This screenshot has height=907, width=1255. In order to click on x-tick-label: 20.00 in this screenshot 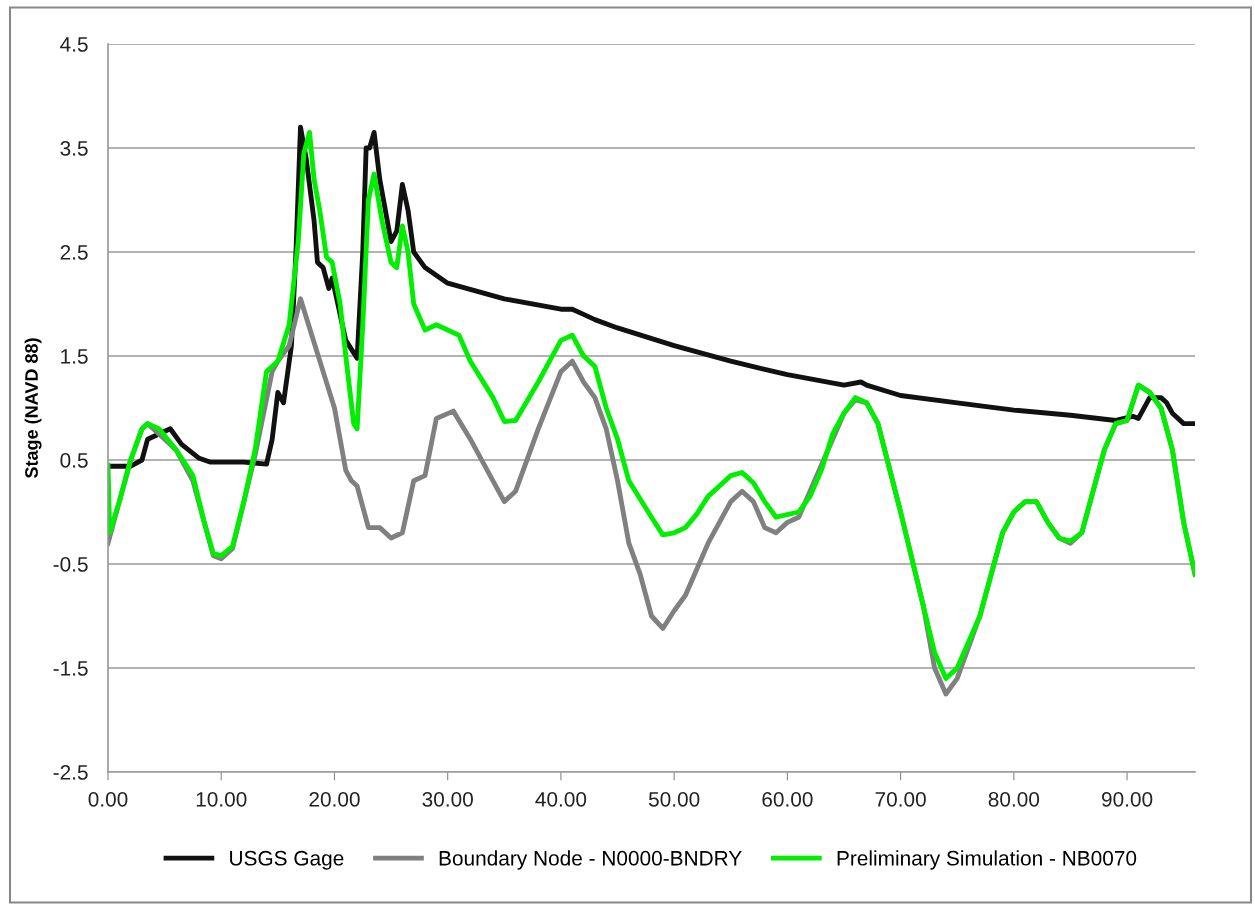, I will do `click(334, 799)`.